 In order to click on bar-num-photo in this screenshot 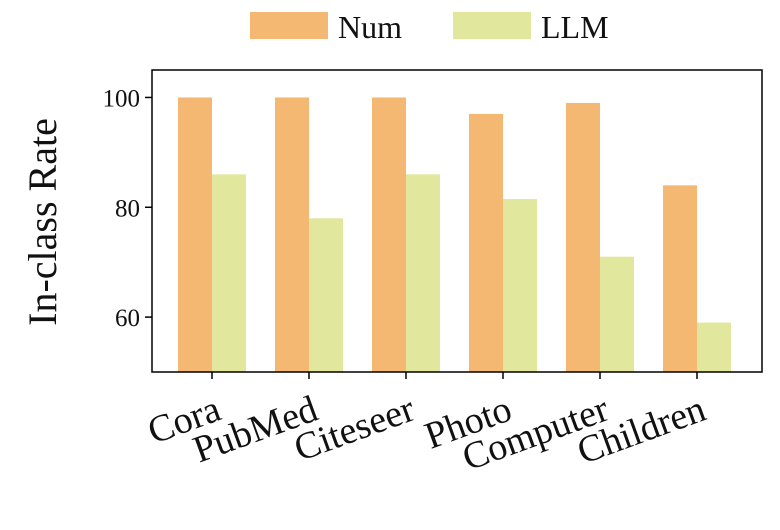, I will do `click(486, 242)`.